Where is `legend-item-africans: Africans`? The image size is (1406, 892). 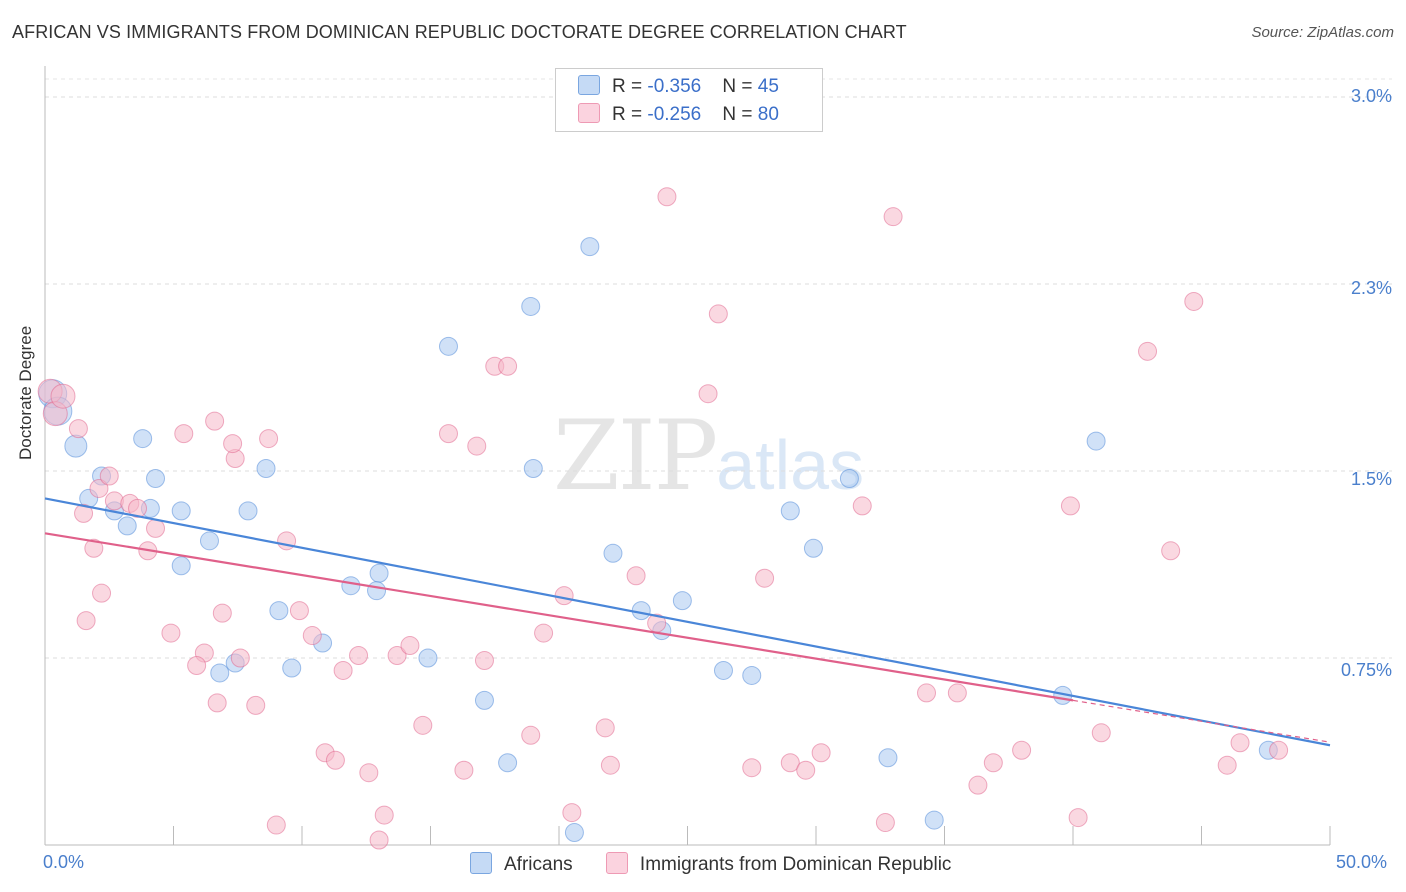 legend-item-africans: Africans is located at coordinates (521, 864).